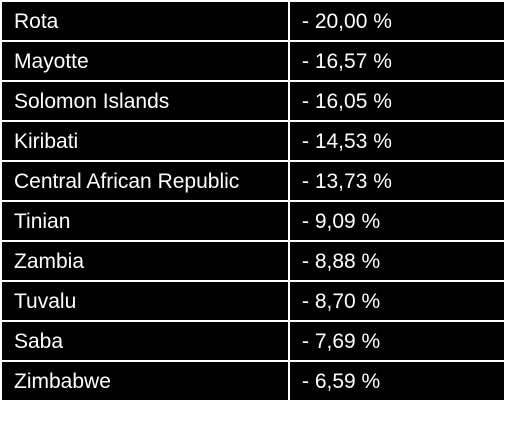 The image size is (506, 444). What do you see at coordinates (145, 181) in the screenshot?
I see `country-cell: Central African Republic` at bounding box center [145, 181].